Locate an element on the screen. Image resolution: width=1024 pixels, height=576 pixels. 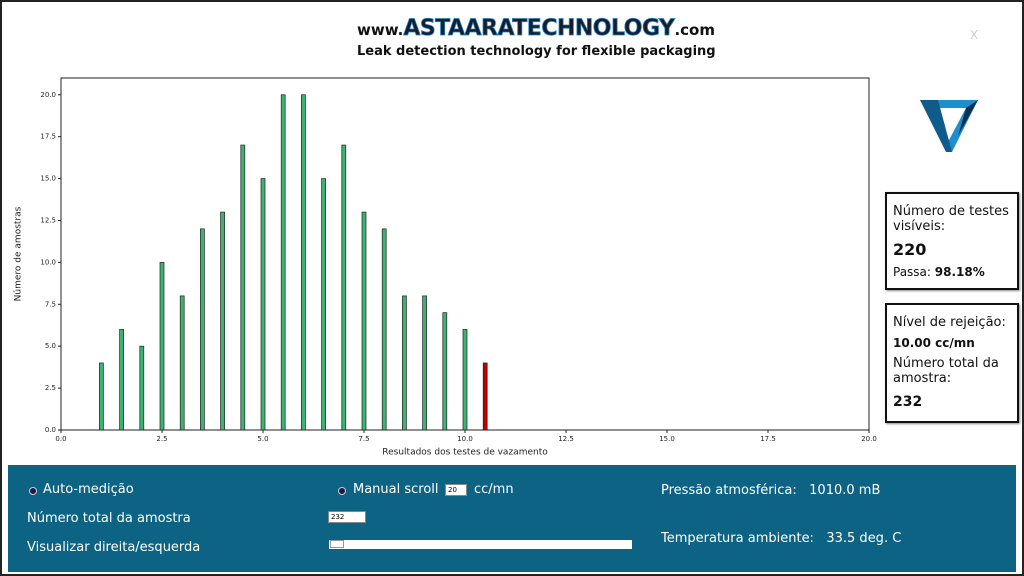
y-axis-label: Número de amostras is located at coordinates (19, 253).